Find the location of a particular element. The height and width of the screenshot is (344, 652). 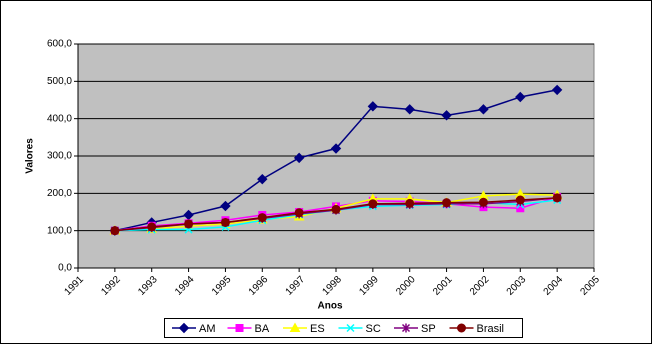

x-axis-label: Anos is located at coordinates (330, 306).